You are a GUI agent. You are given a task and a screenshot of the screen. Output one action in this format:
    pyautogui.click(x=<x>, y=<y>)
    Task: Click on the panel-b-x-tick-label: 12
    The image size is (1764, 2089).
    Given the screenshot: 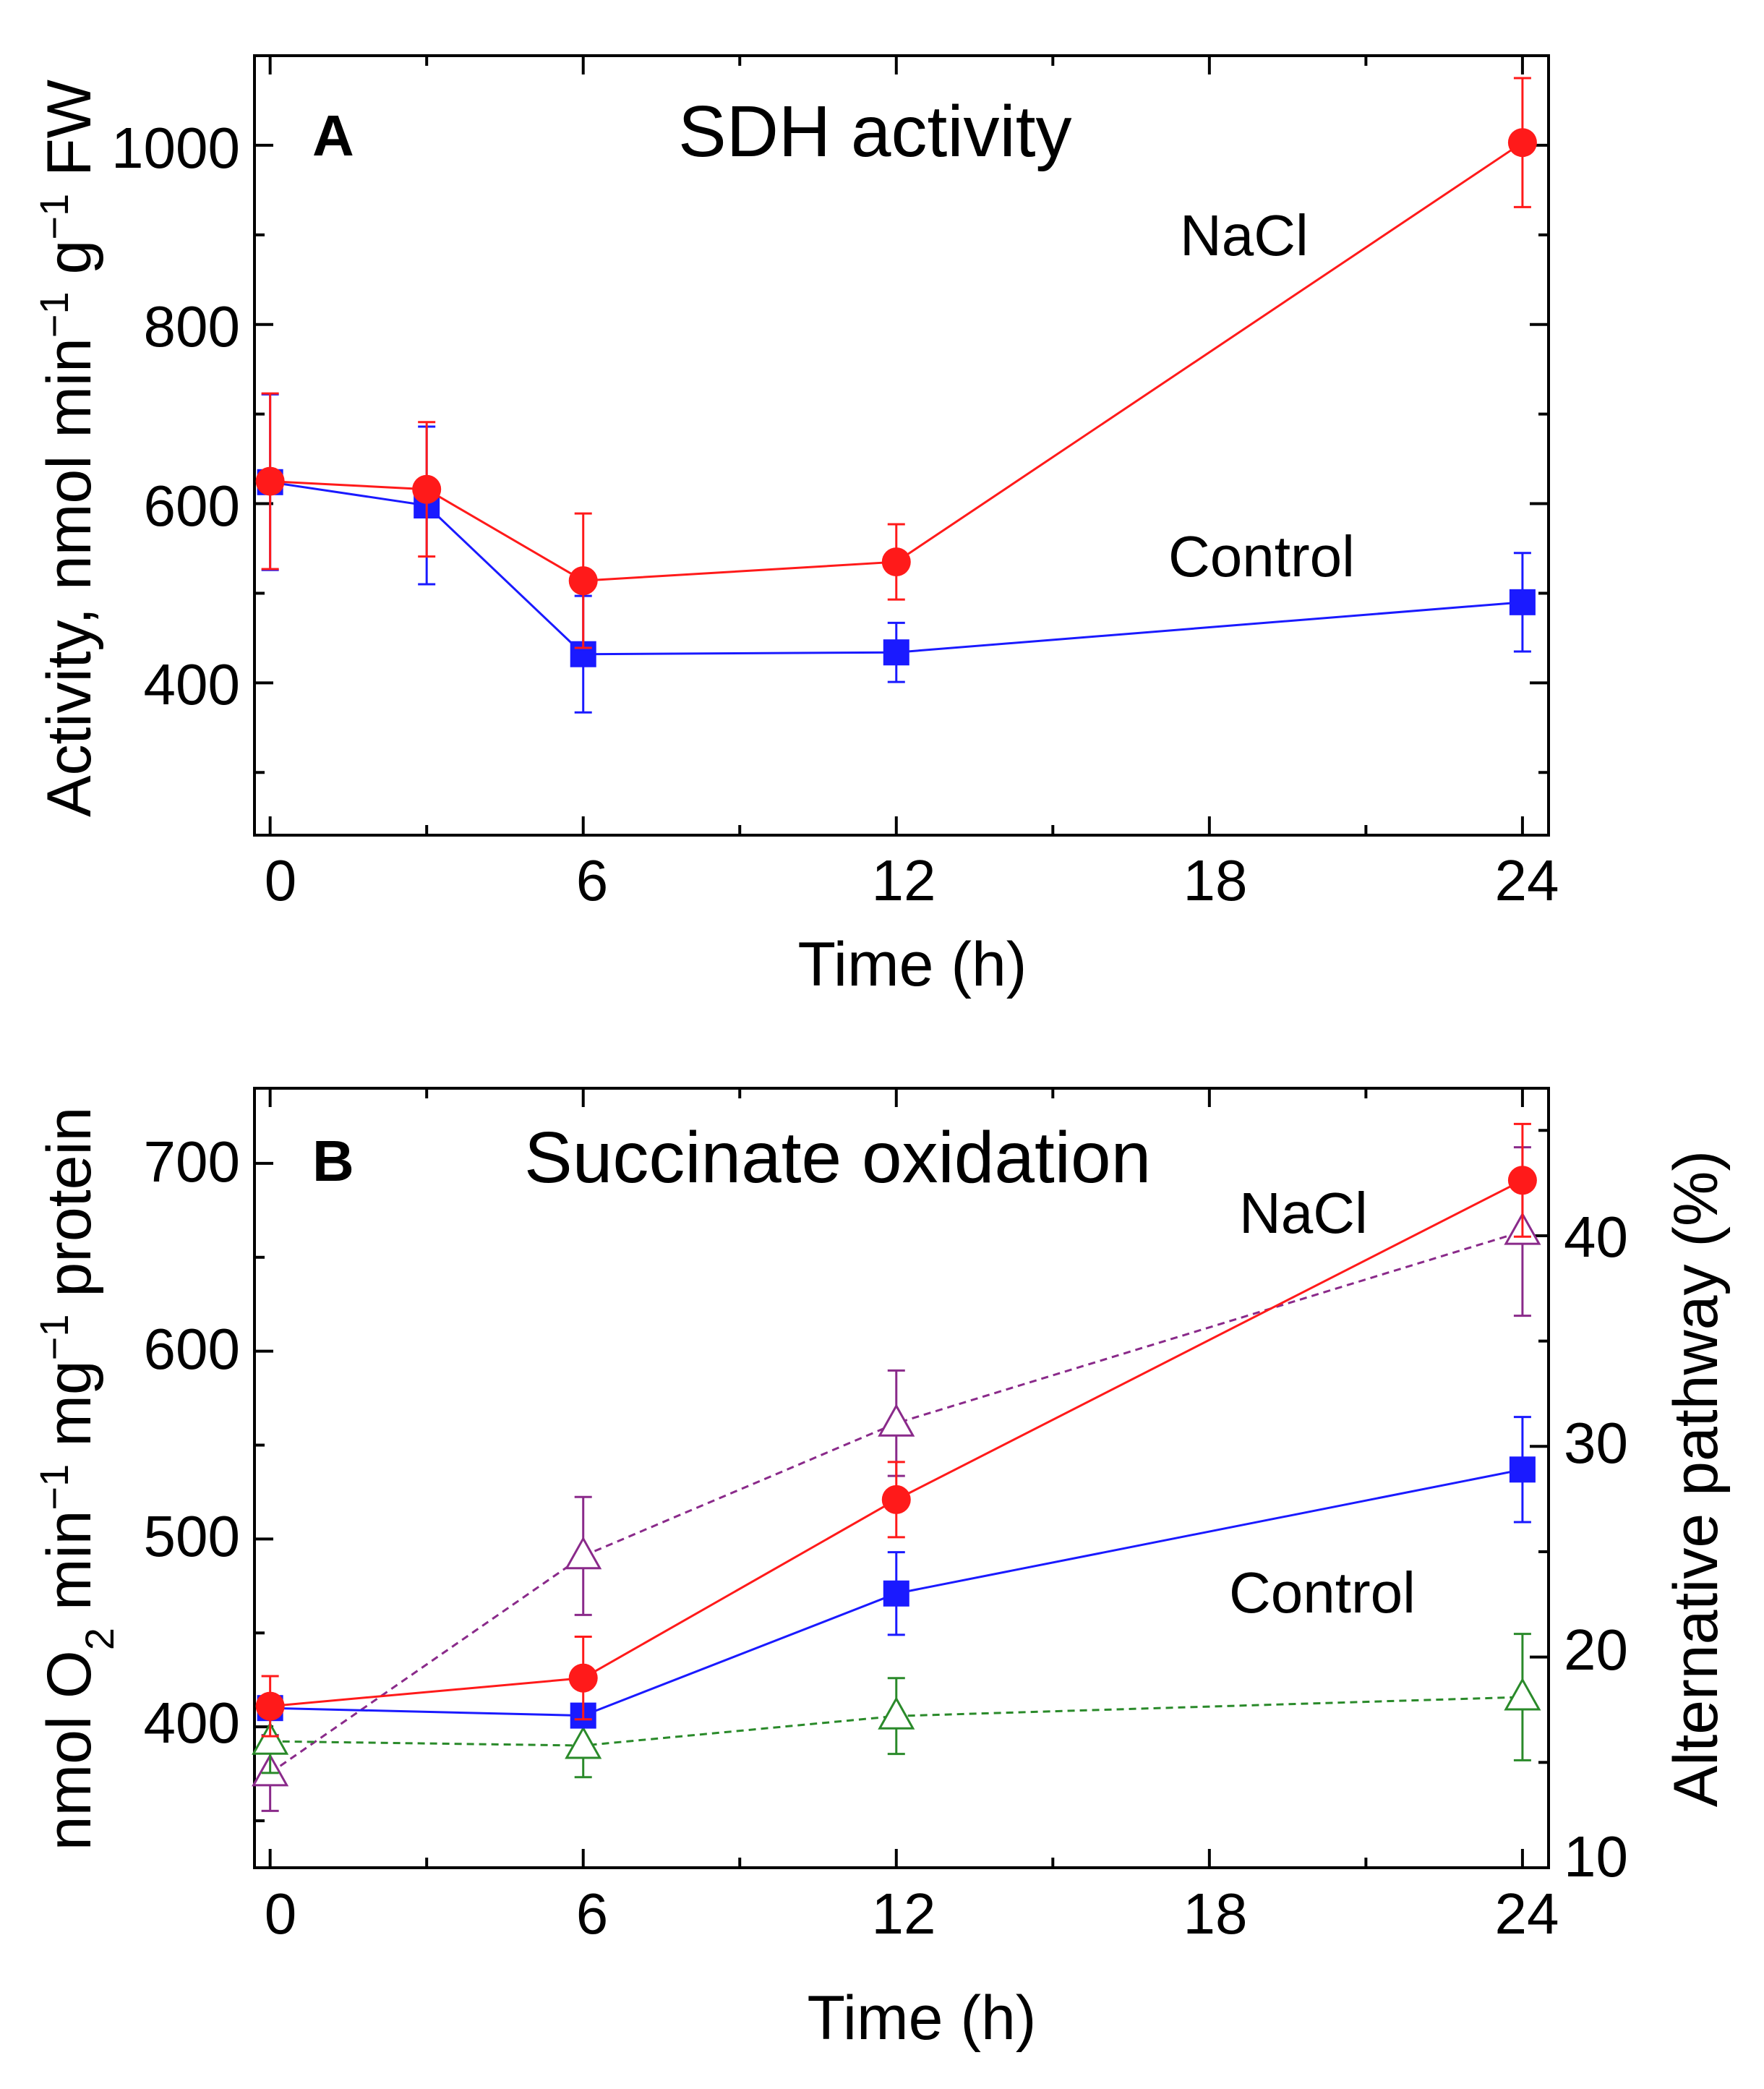 What is the action you would take?
    pyautogui.click(x=904, y=1914)
    